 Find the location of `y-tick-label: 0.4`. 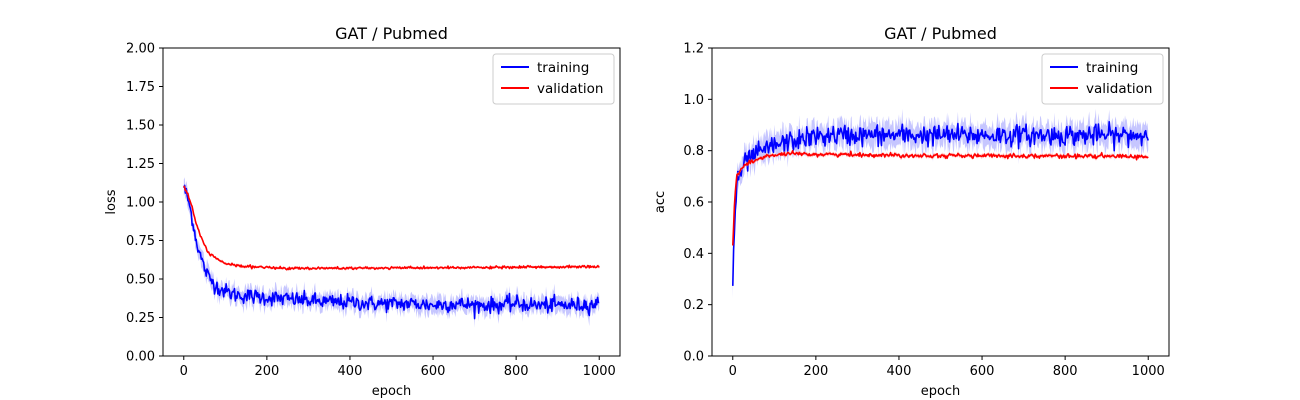

y-tick-label: 0.4 is located at coordinates (693, 254).